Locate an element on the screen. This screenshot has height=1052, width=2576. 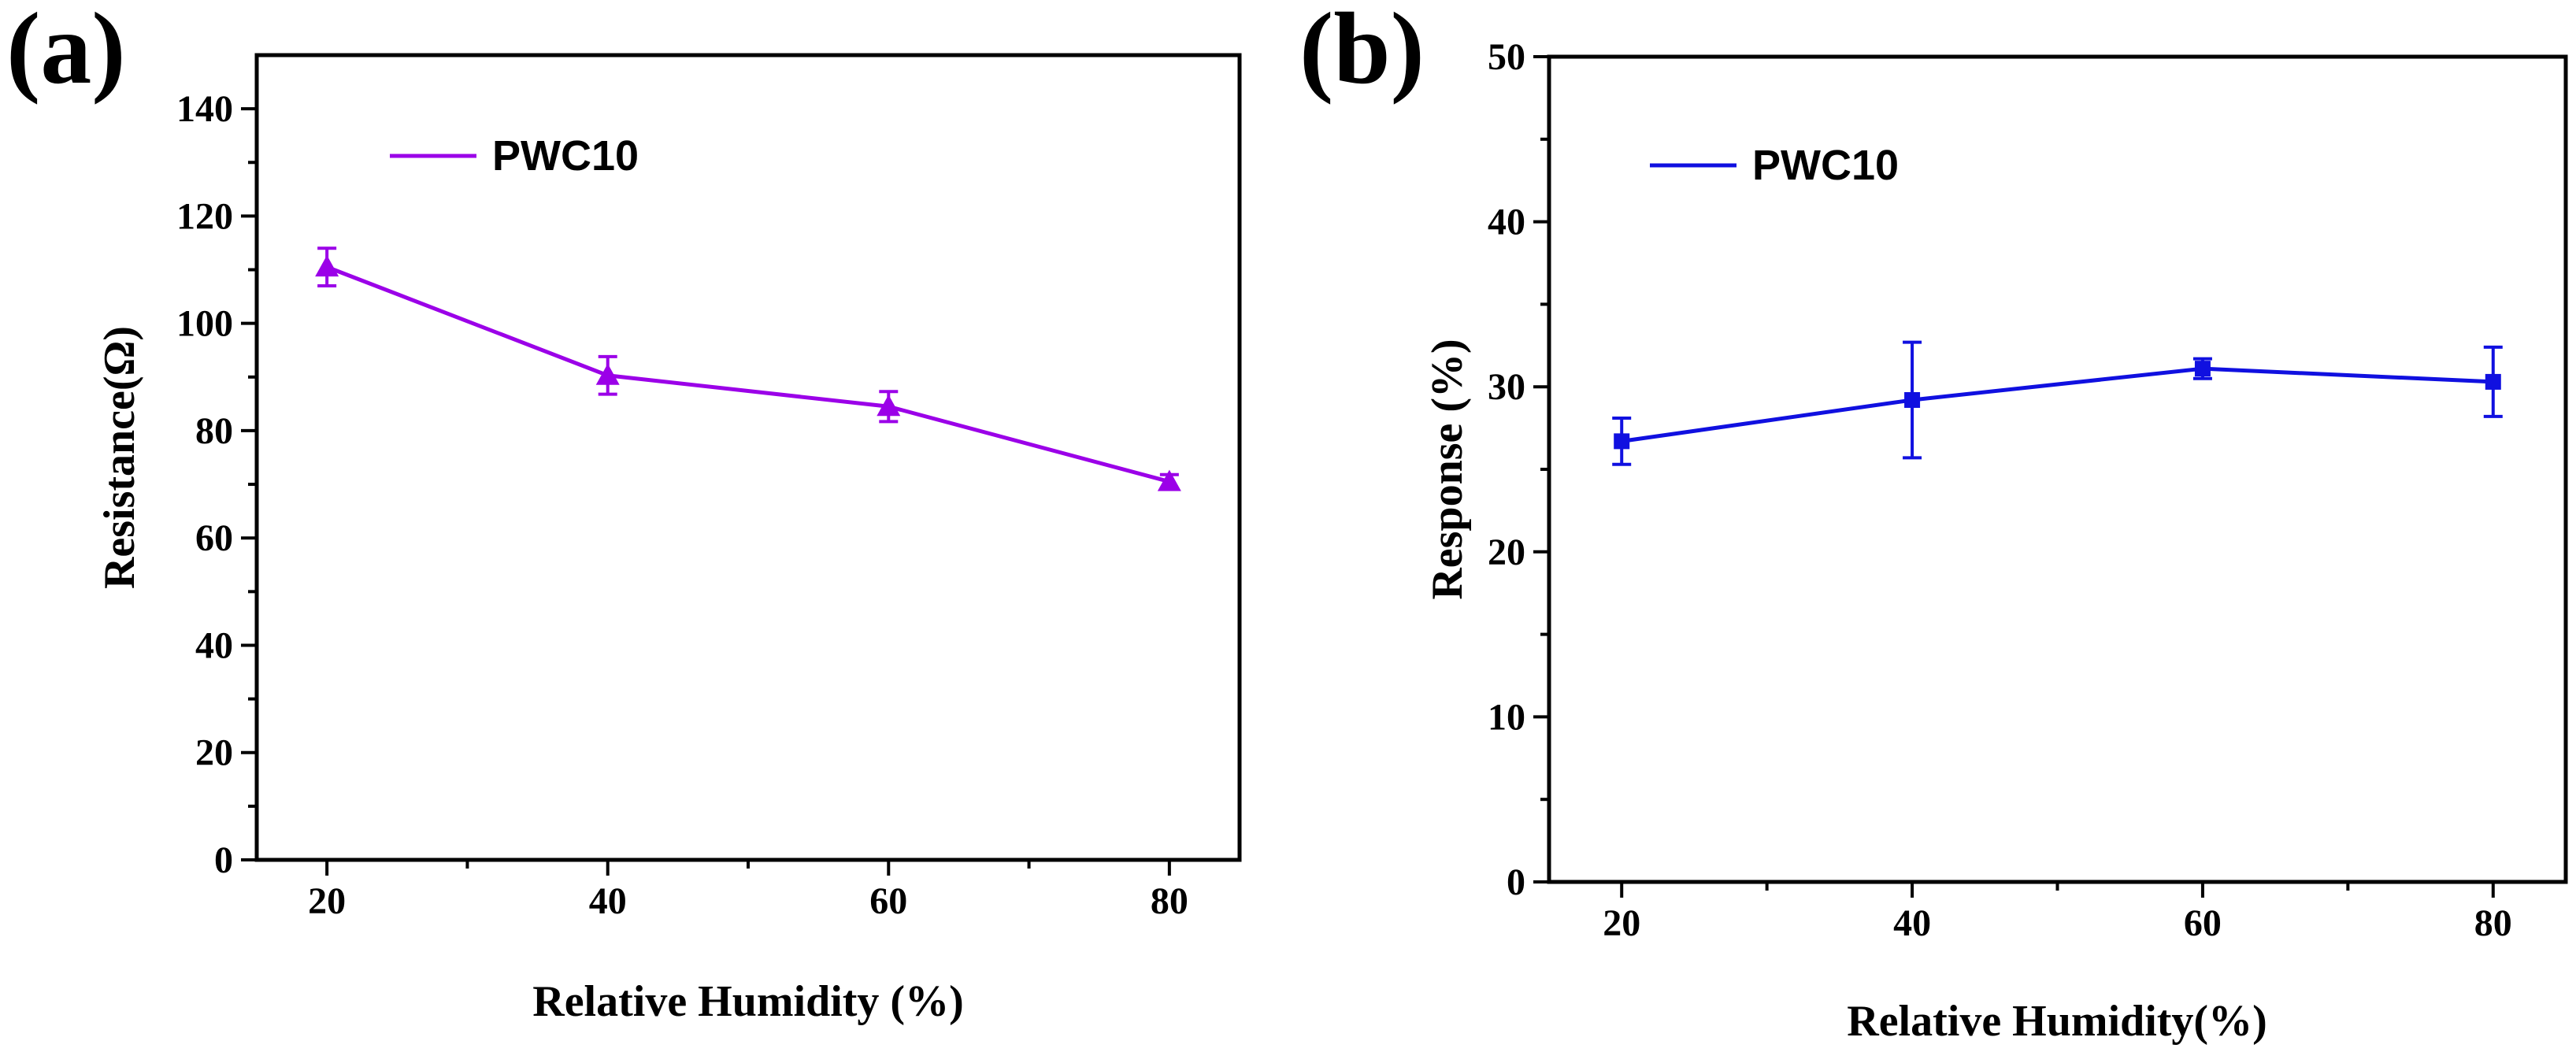
panel-a-y-tick-label: 100 is located at coordinates (204, 324).